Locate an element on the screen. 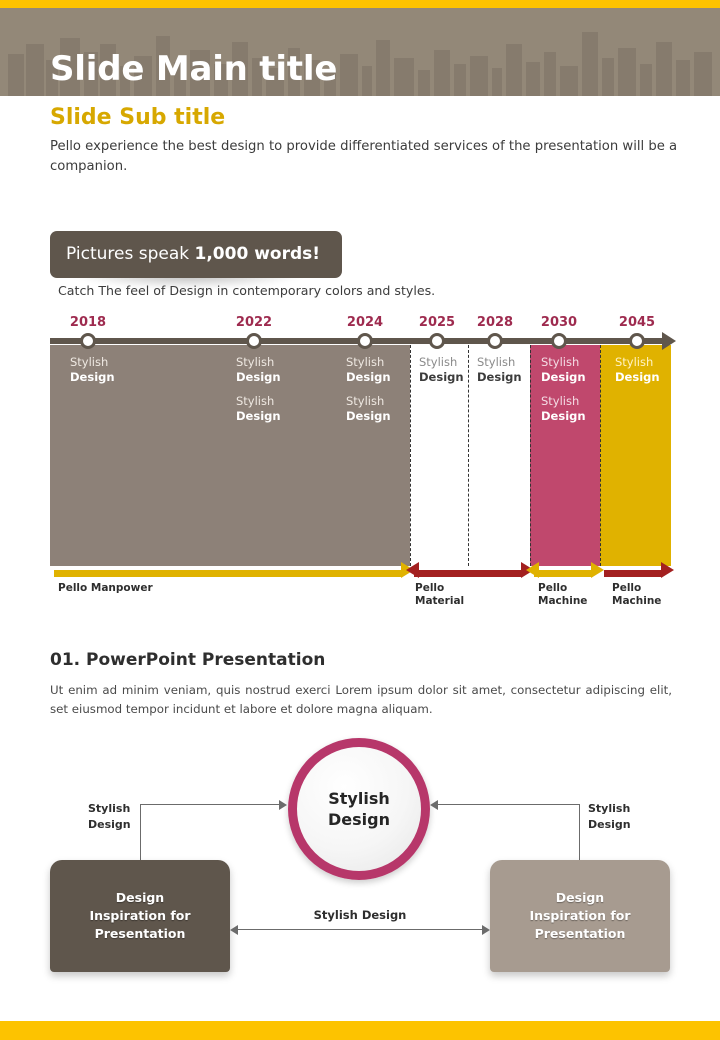 Image resolution: width=720 pixels, height=1040 pixels. timeline-year-2025: 2025 is located at coordinates (437, 322).